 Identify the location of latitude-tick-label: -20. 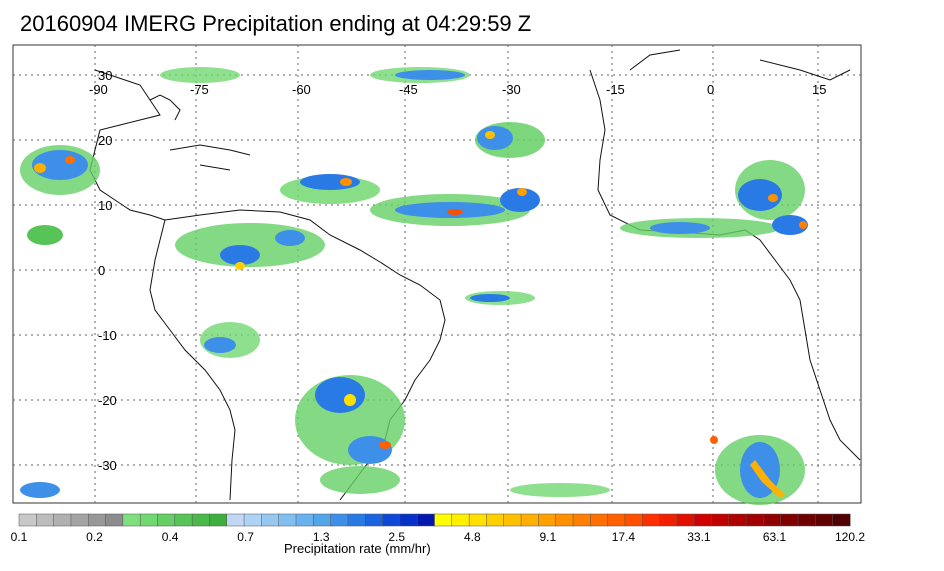
(107, 400).